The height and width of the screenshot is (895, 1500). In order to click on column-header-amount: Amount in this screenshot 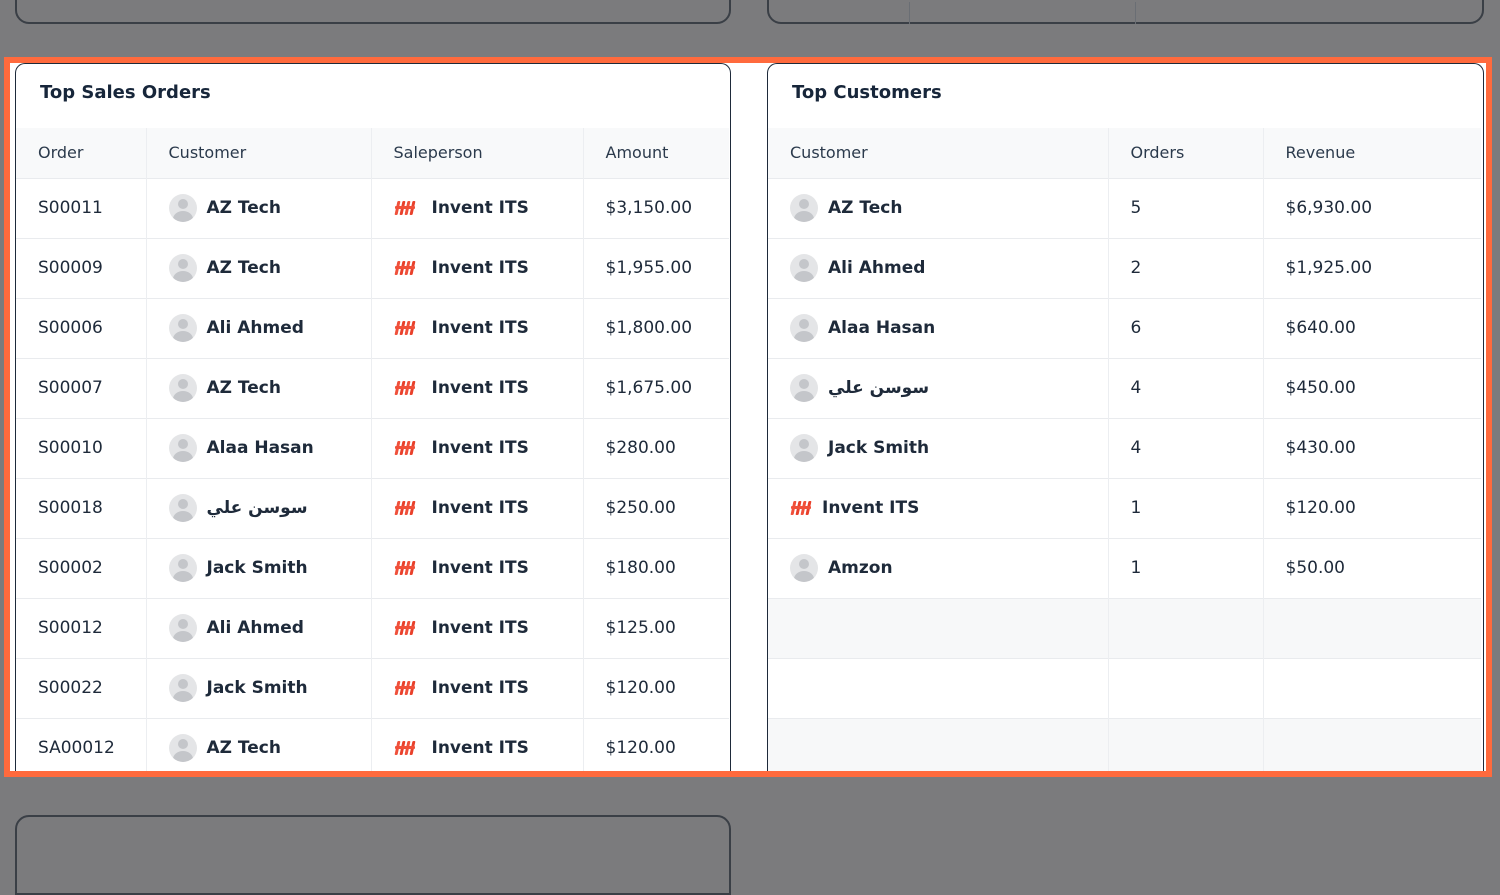, I will do `click(656, 153)`.